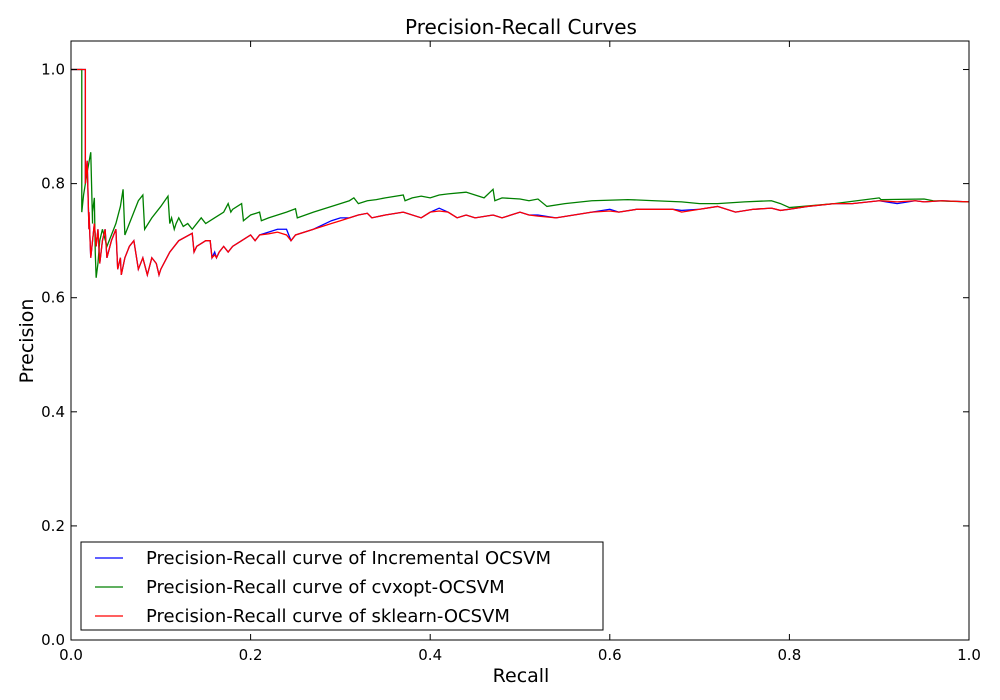  What do you see at coordinates (53, 184) in the screenshot?
I see `y-tick-label: 0.8` at bounding box center [53, 184].